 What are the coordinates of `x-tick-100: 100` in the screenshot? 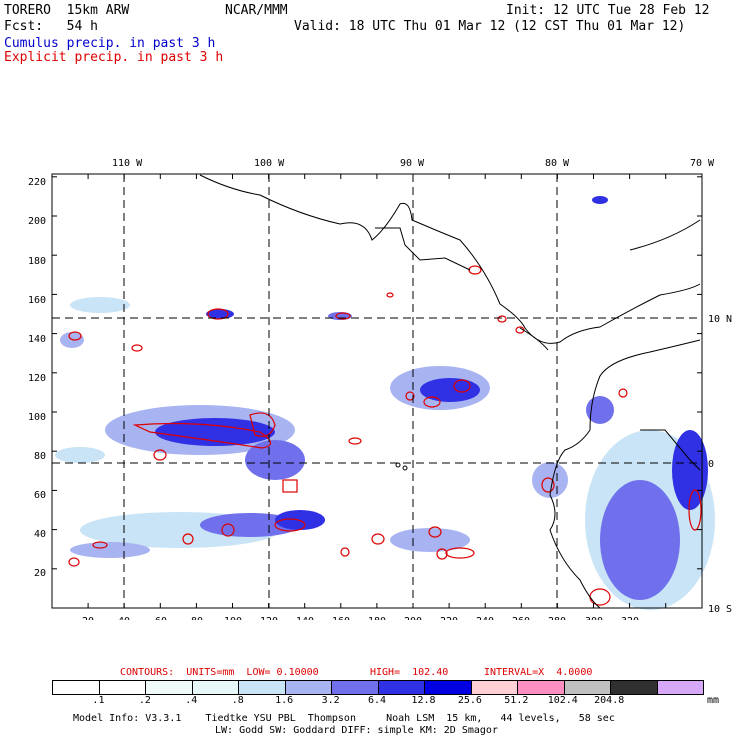 It's located at (233, 618).